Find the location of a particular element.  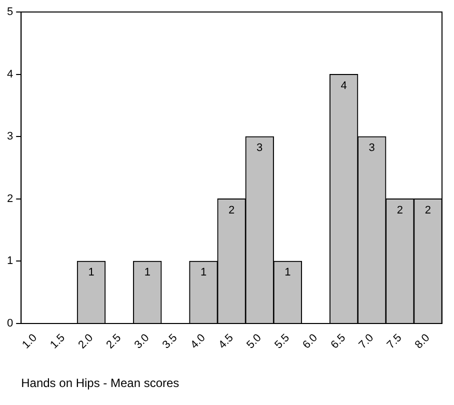

x-tick-label: 6.0 is located at coordinates (310, 342).